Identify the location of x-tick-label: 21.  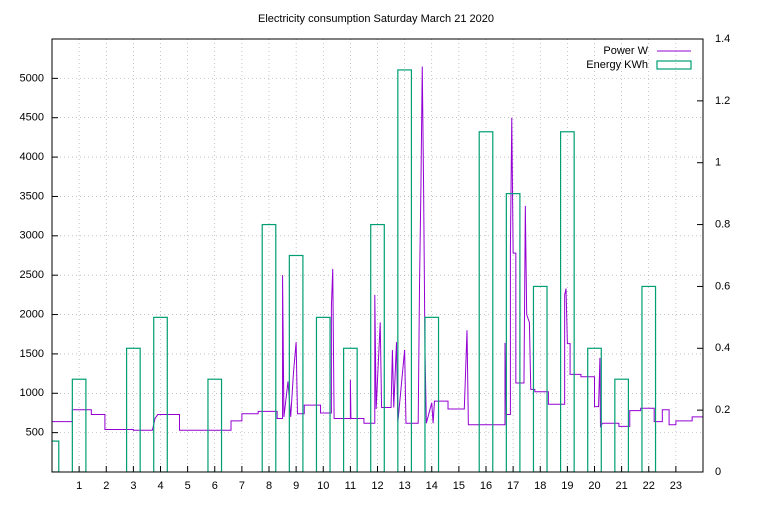
(622, 486).